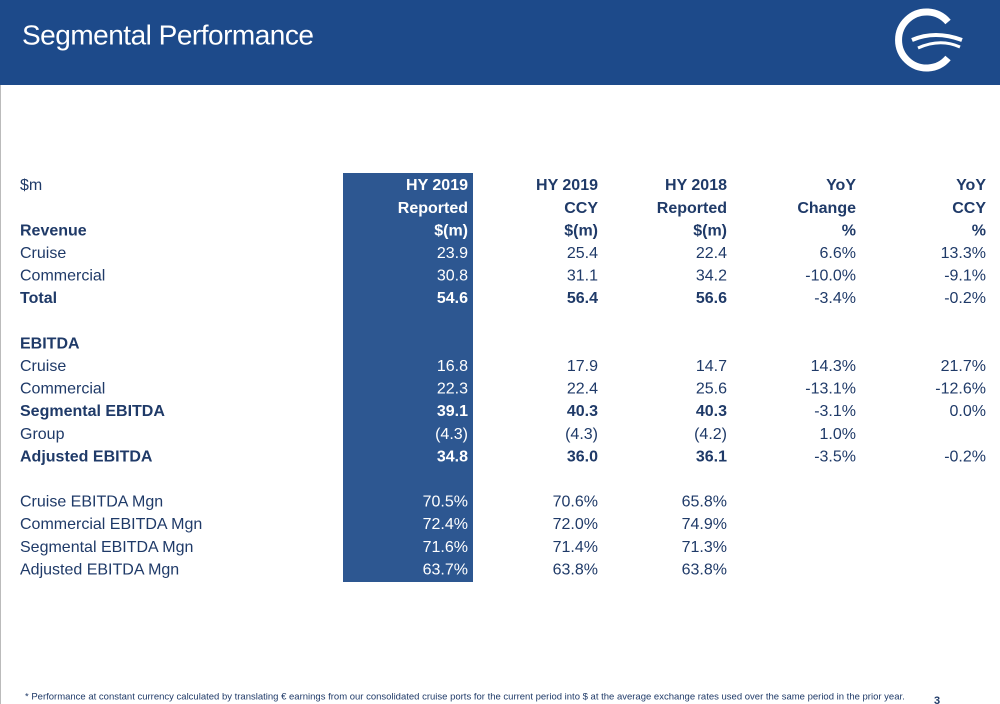 This screenshot has width=1000, height=704. What do you see at coordinates (710, 434) in the screenshot?
I see `cell: (4.2)` at bounding box center [710, 434].